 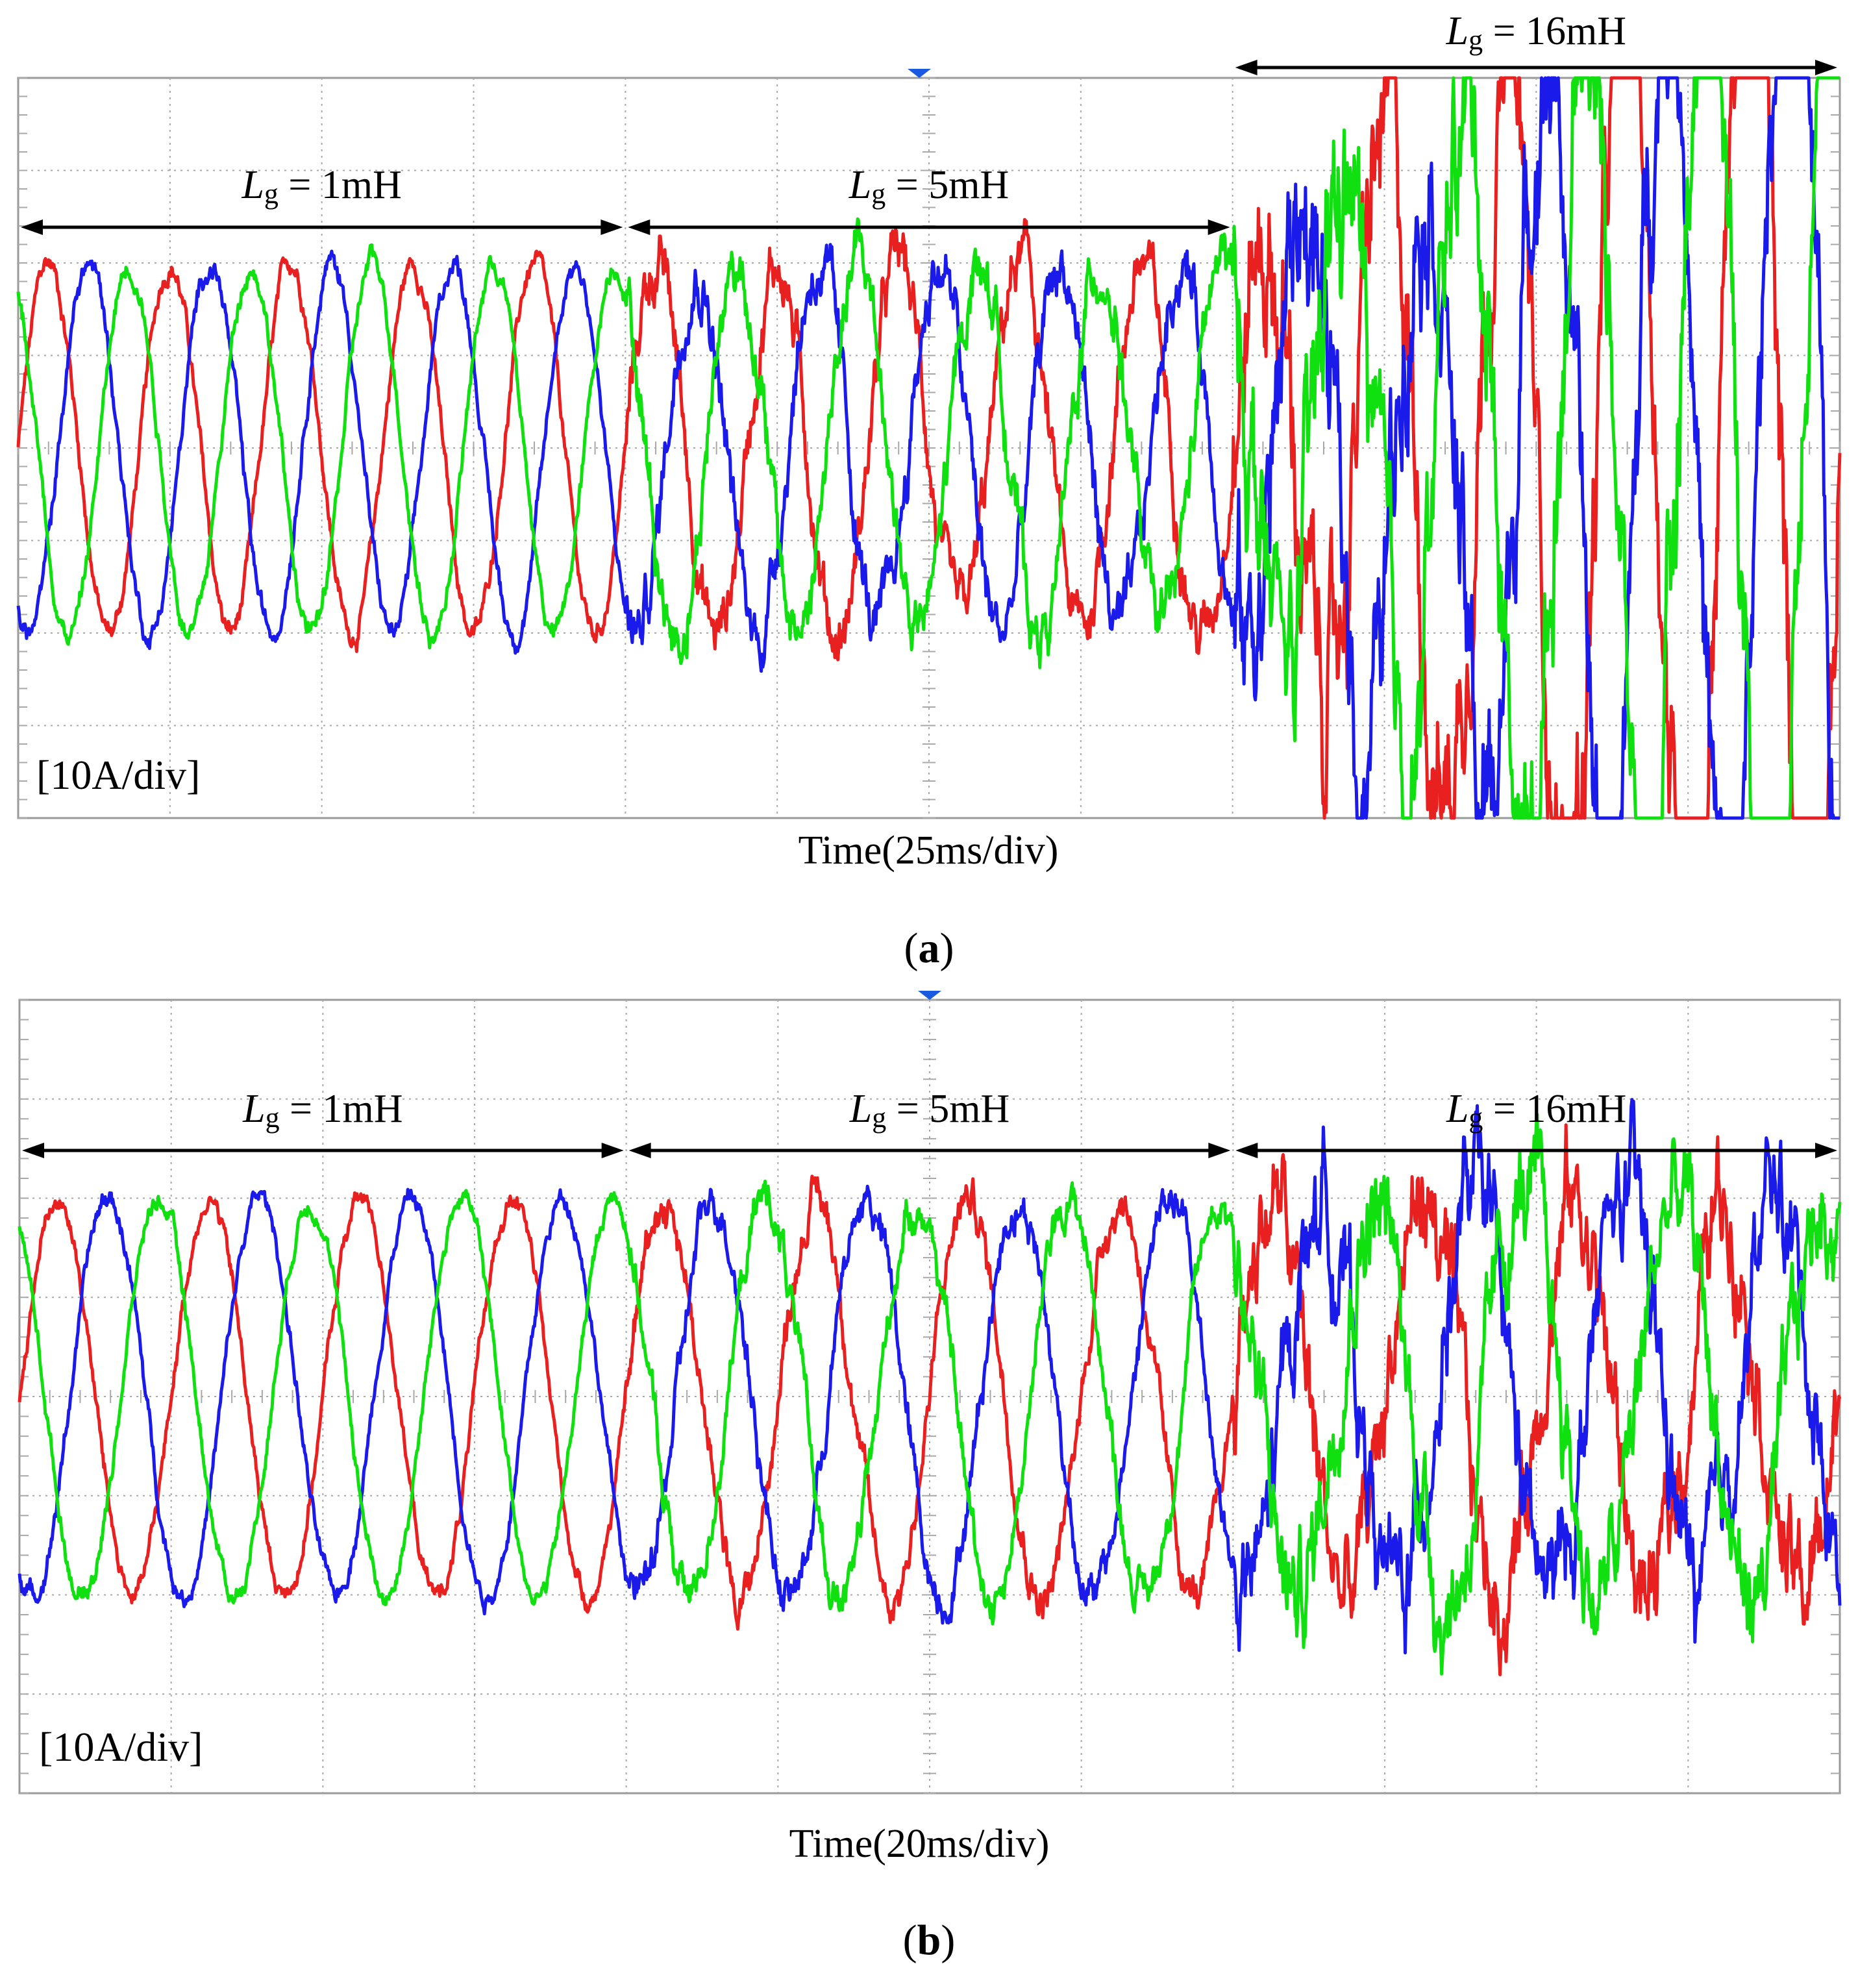 I want to click on panel-caption-a: (a), so click(x=929, y=949).